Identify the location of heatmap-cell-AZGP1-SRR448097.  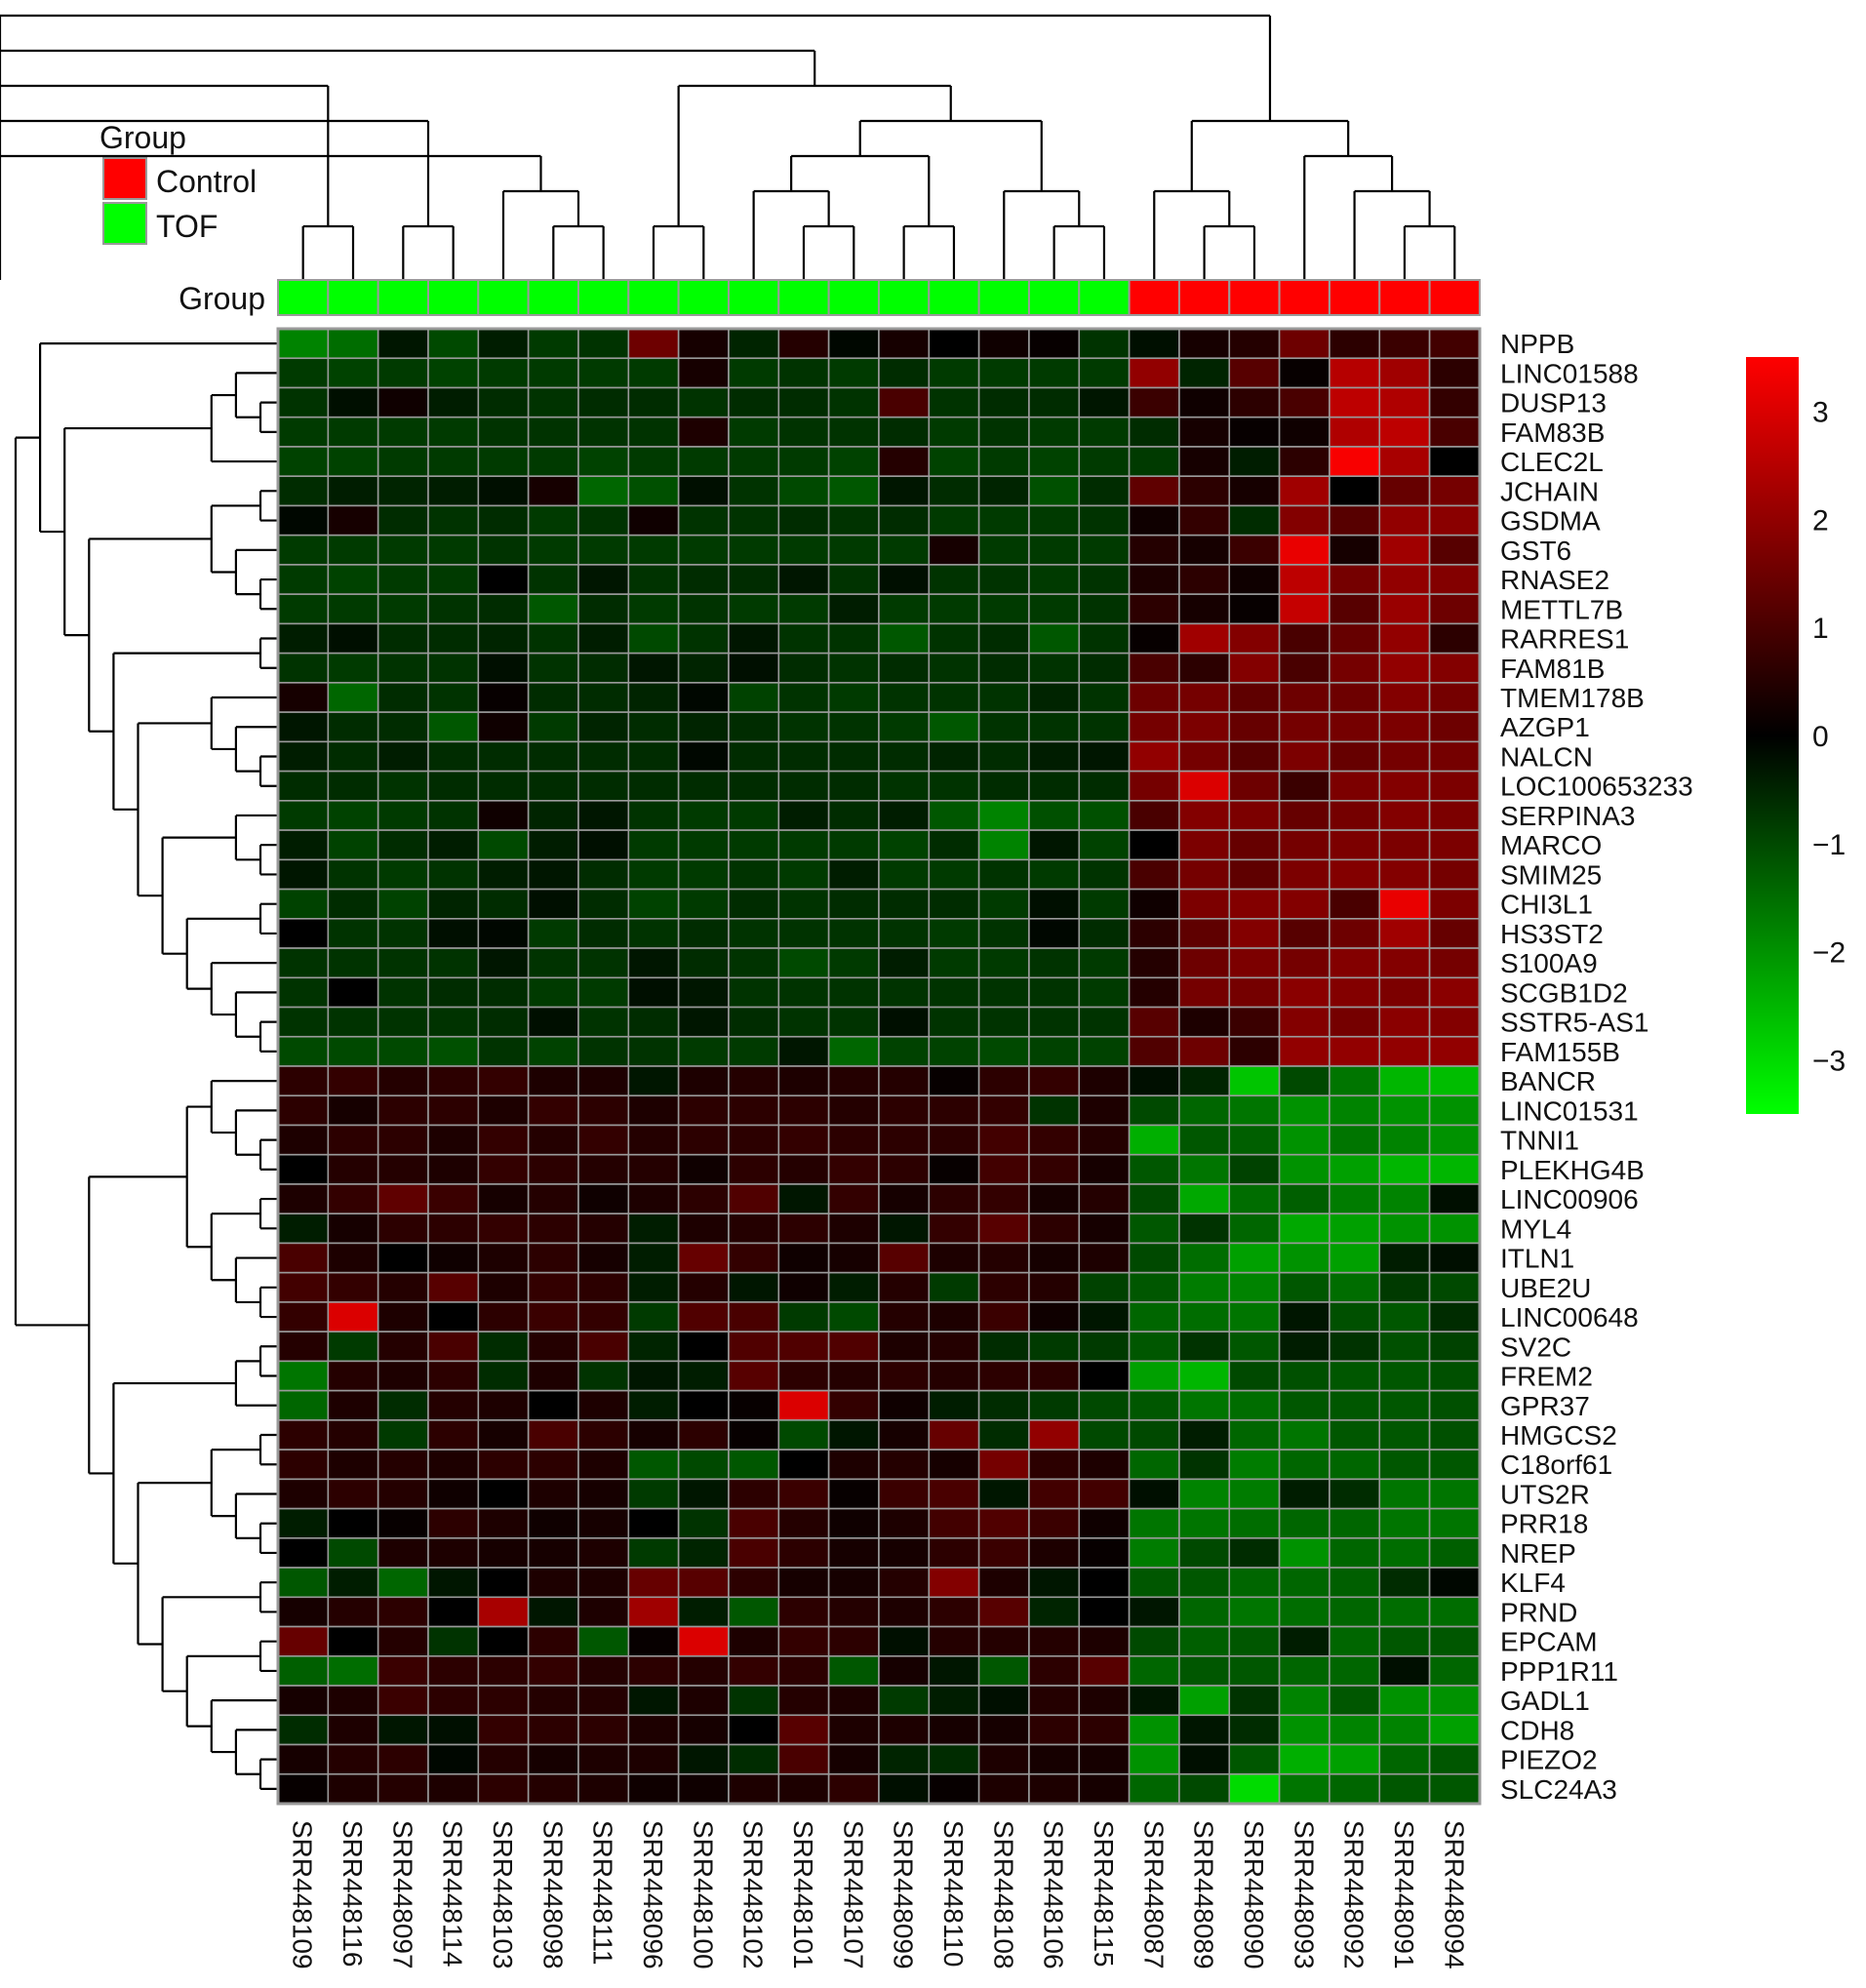
(403, 727).